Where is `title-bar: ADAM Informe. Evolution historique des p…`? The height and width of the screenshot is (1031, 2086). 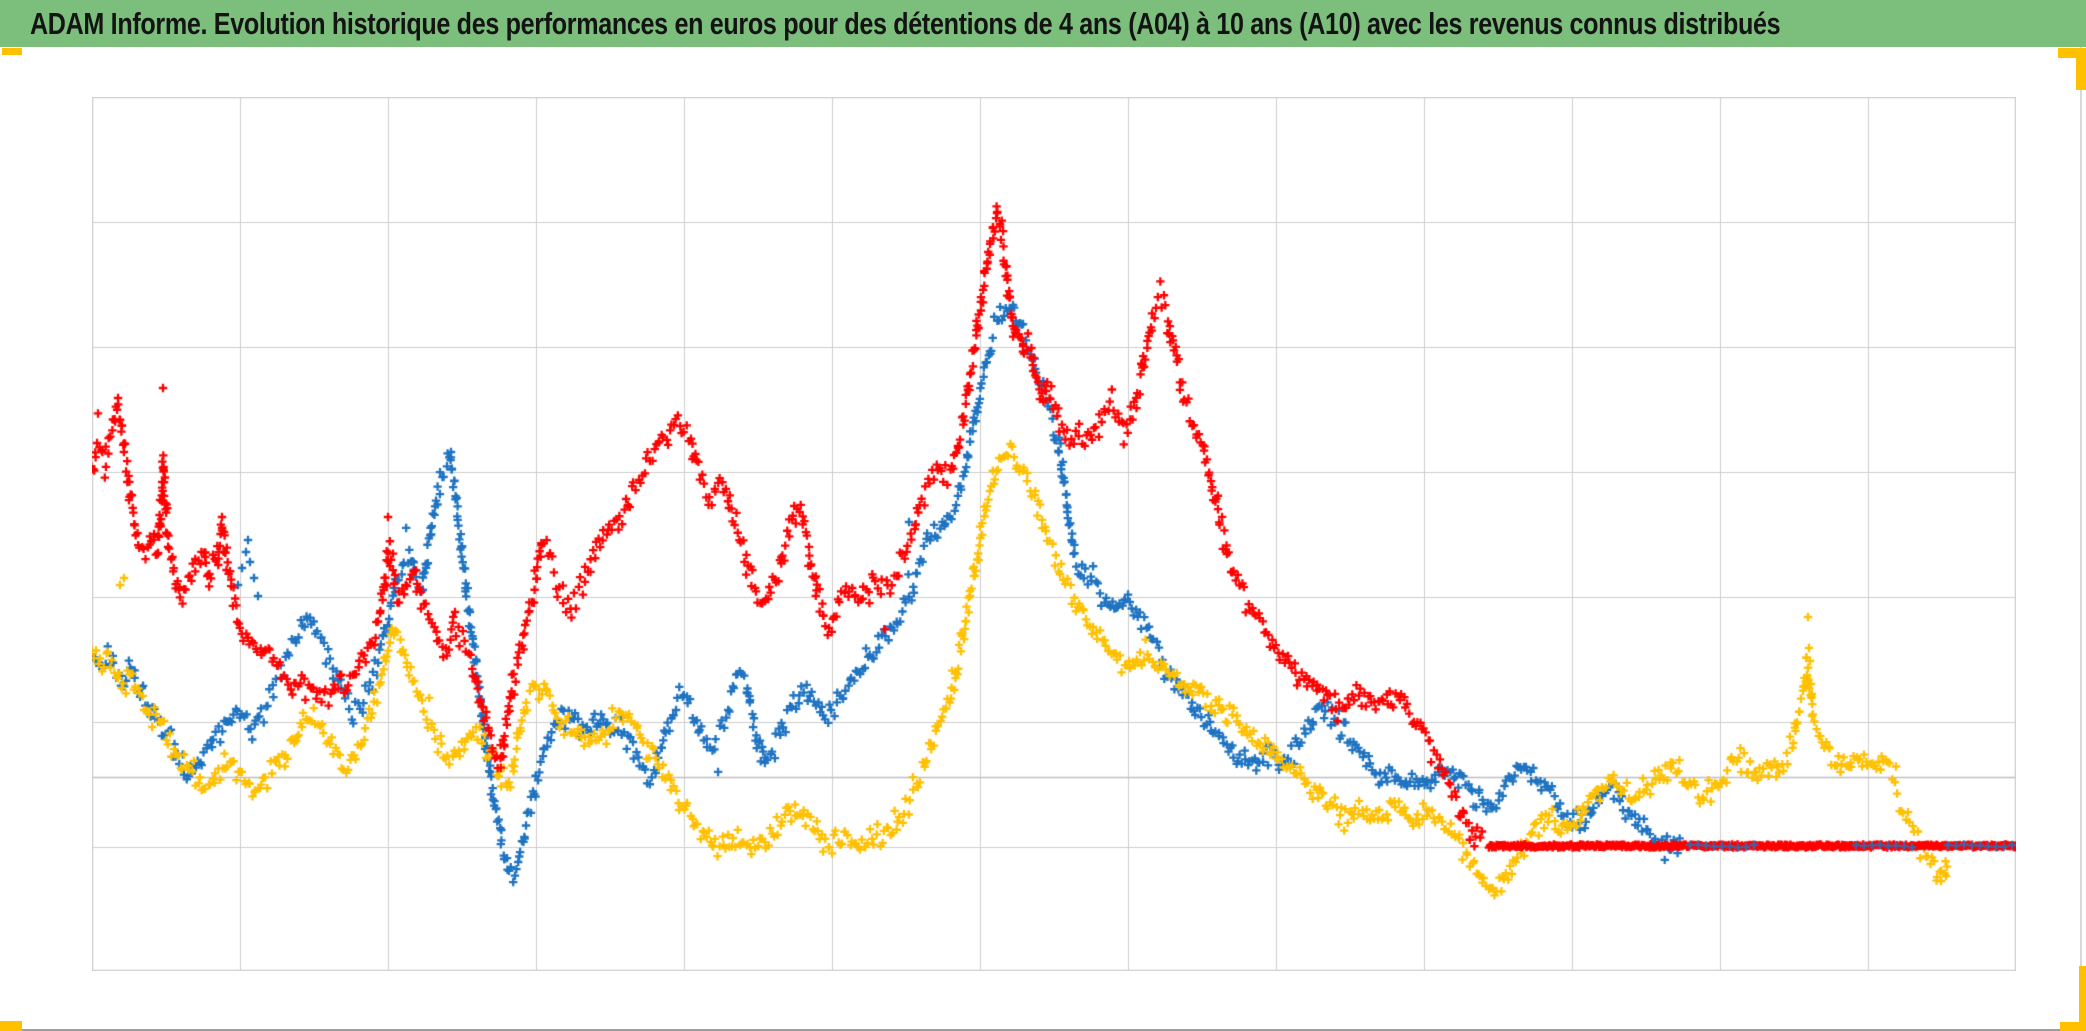
title-bar: ADAM Informe. Evolution historique des p… is located at coordinates (1043, 23).